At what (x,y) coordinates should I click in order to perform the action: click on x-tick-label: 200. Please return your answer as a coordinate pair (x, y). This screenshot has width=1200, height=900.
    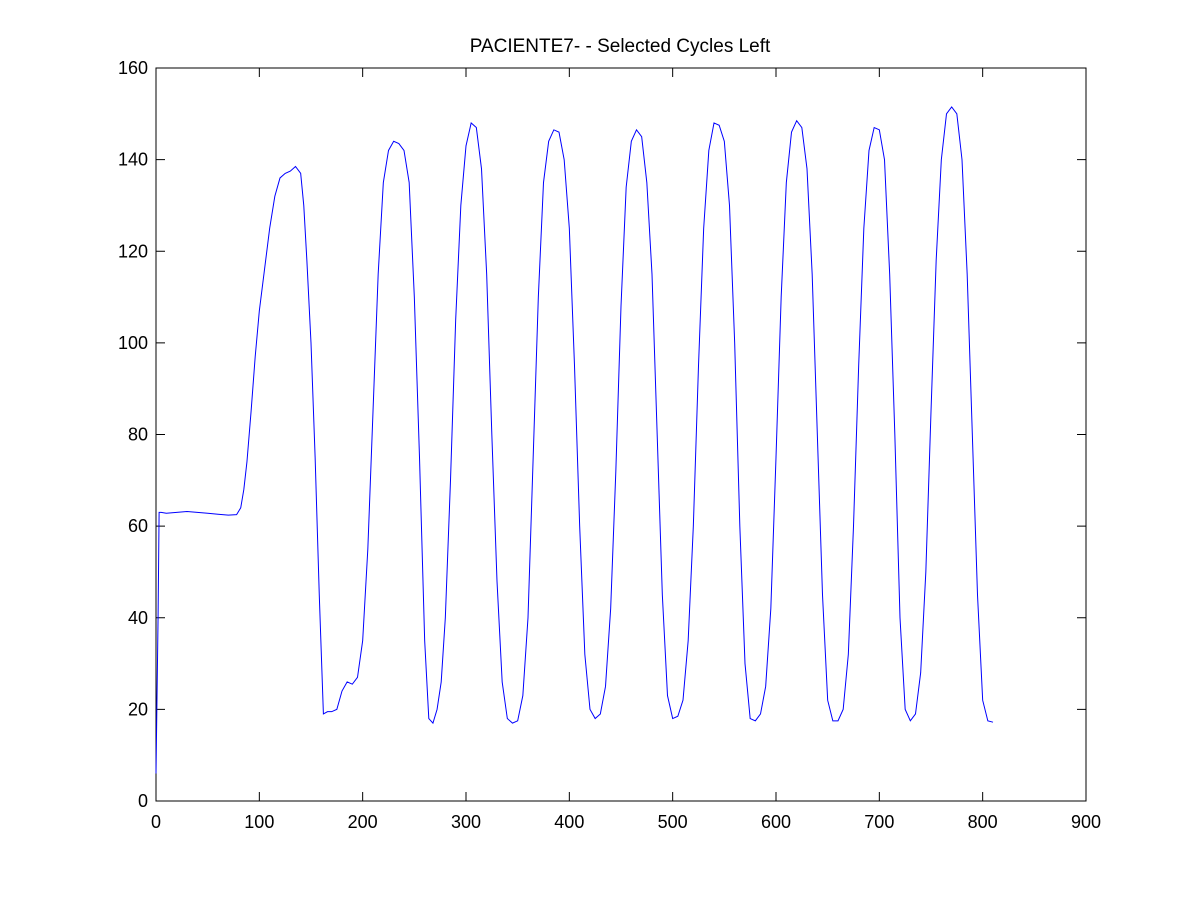
    Looking at the image, I should click on (363, 822).